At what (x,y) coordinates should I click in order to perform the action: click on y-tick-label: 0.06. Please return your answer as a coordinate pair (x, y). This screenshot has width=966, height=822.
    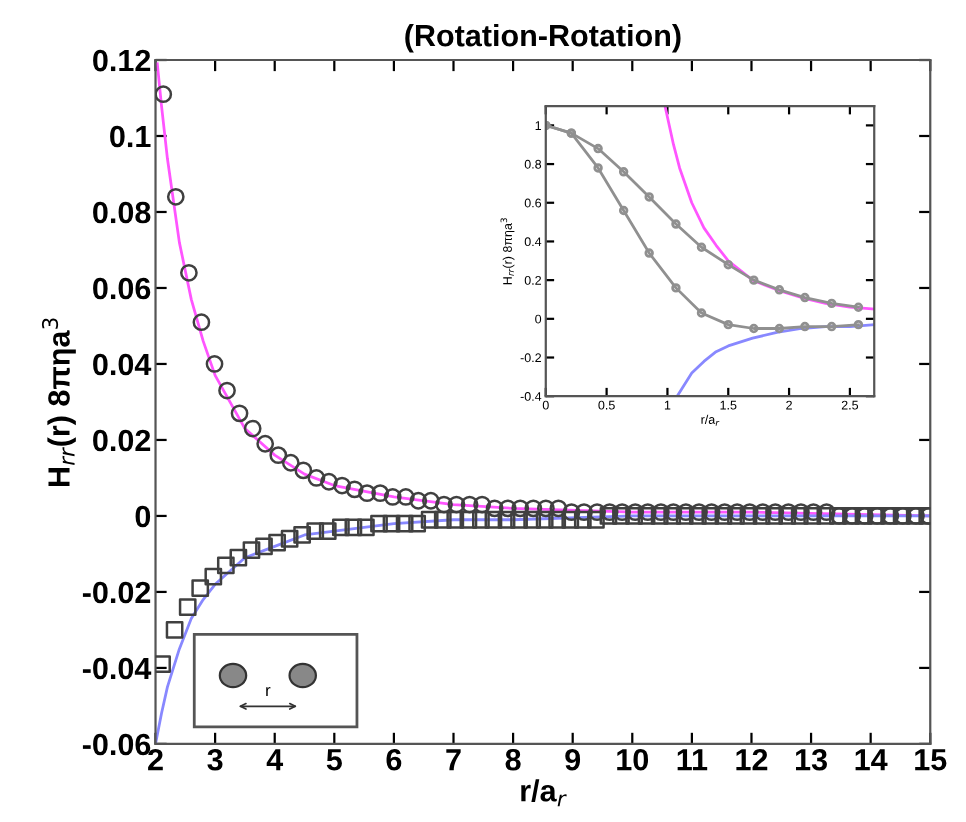
    Looking at the image, I should click on (122, 288).